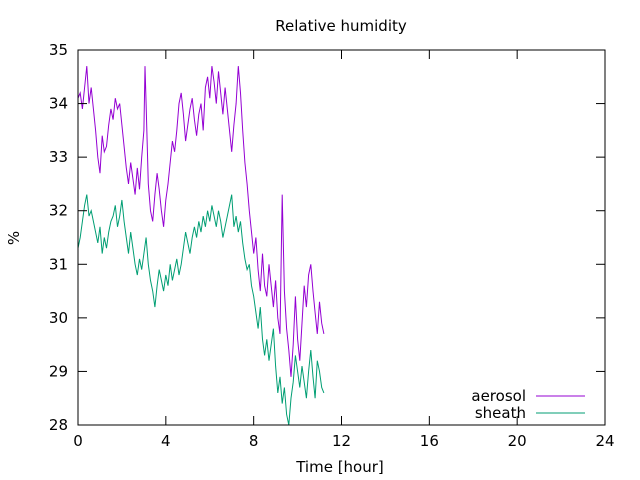 The width and height of the screenshot is (640, 480). What do you see at coordinates (58, 264) in the screenshot?
I see `y-tick-label: 31` at bounding box center [58, 264].